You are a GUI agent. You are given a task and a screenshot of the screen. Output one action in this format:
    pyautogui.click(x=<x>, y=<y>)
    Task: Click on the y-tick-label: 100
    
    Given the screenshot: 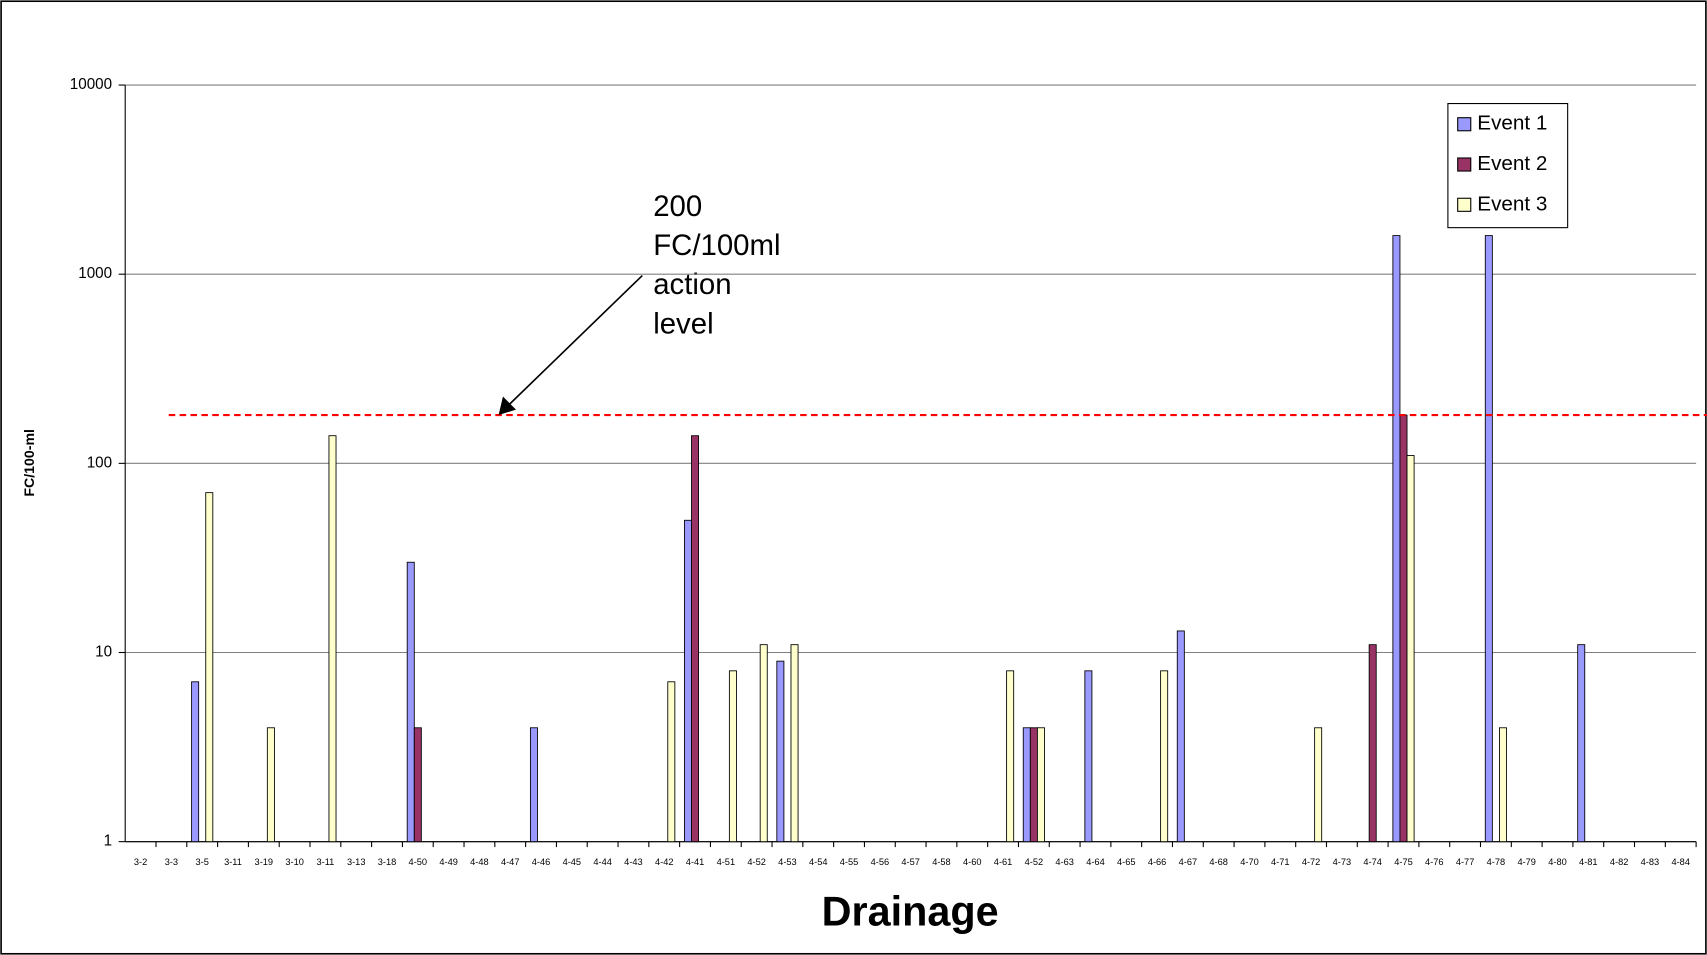 What is the action you would take?
    pyautogui.click(x=99, y=462)
    